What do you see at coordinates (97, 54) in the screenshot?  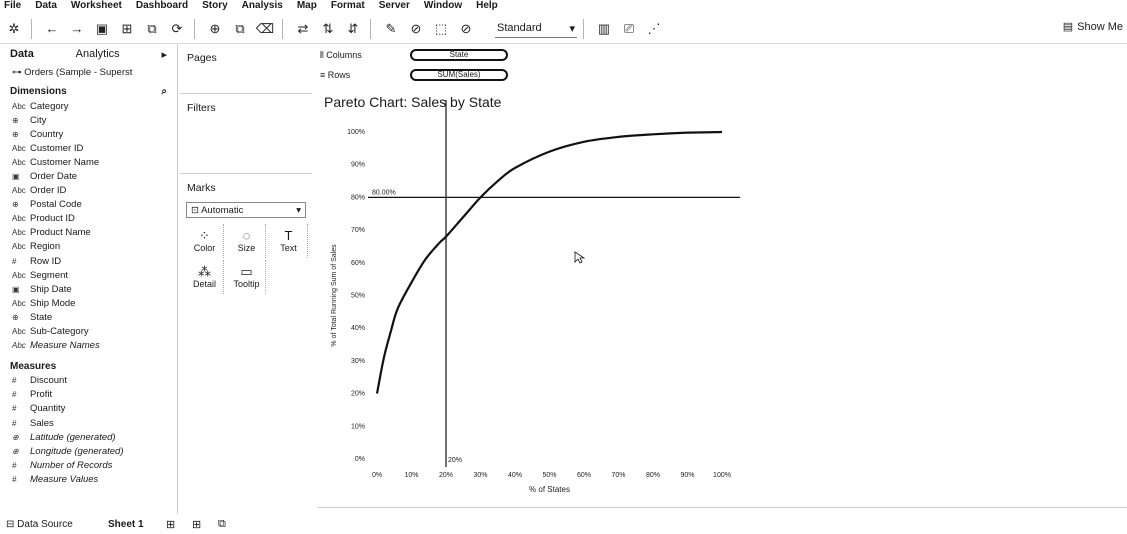 I see `tab-analytics: Analytics` at bounding box center [97, 54].